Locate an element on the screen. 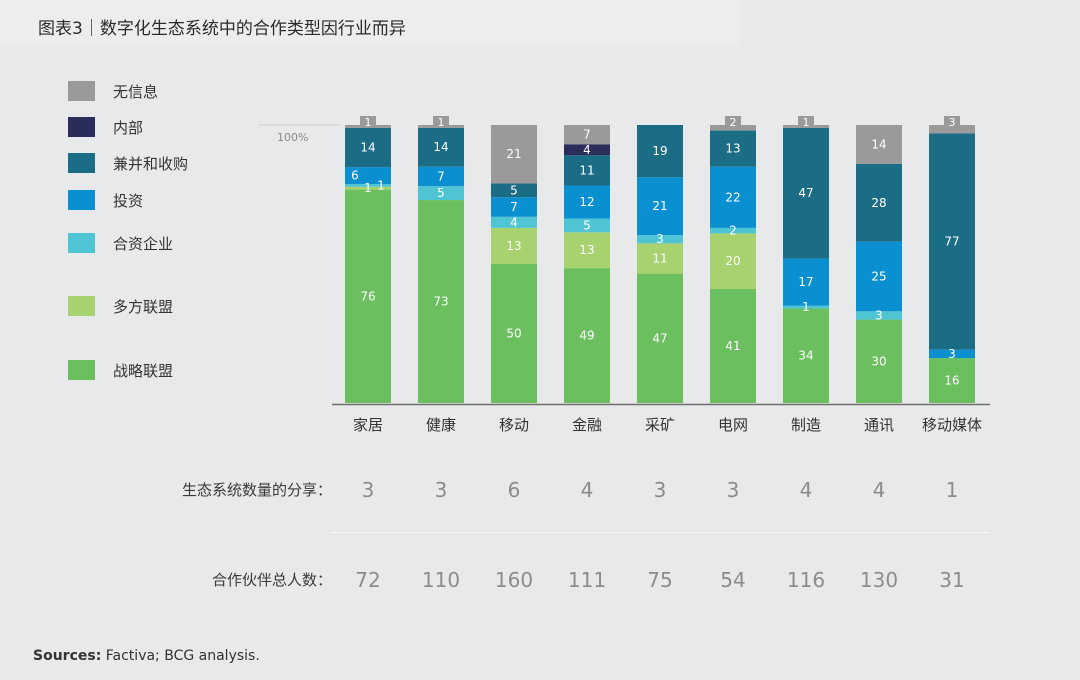 This screenshot has height=680, width=1080. segment-value-label: 20 is located at coordinates (732, 261).